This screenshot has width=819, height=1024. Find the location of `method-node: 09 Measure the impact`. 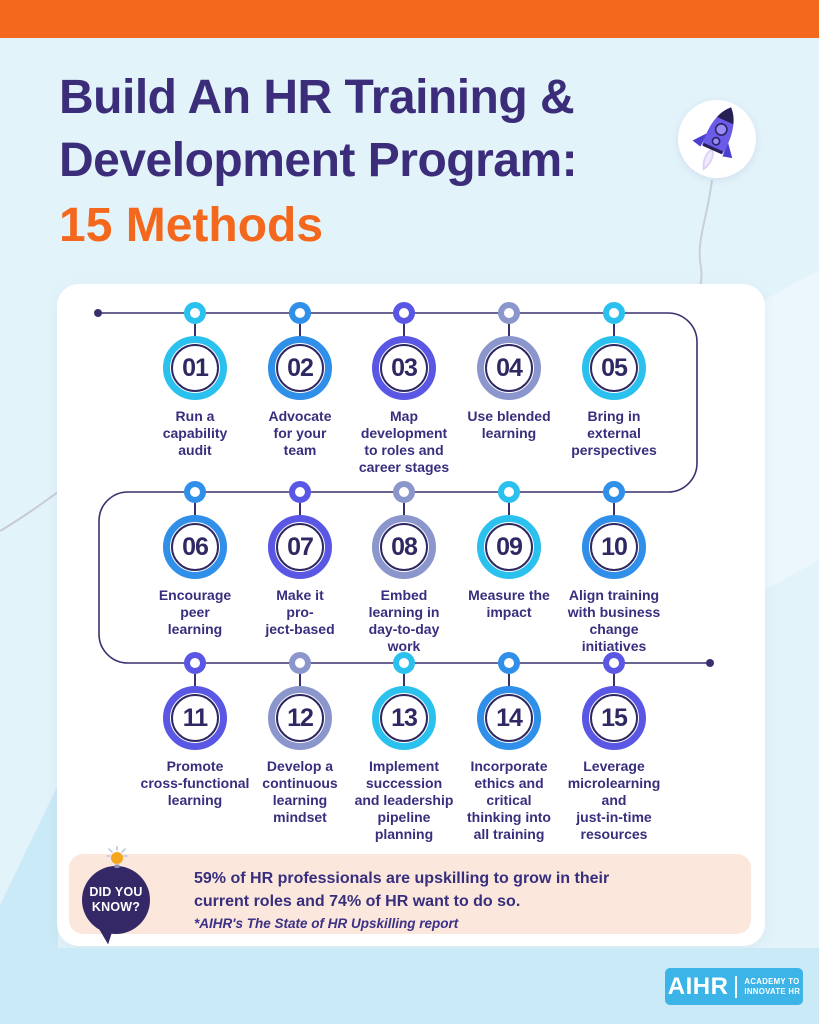

method-node: 09 Measure the impact is located at coordinates (509, 551).